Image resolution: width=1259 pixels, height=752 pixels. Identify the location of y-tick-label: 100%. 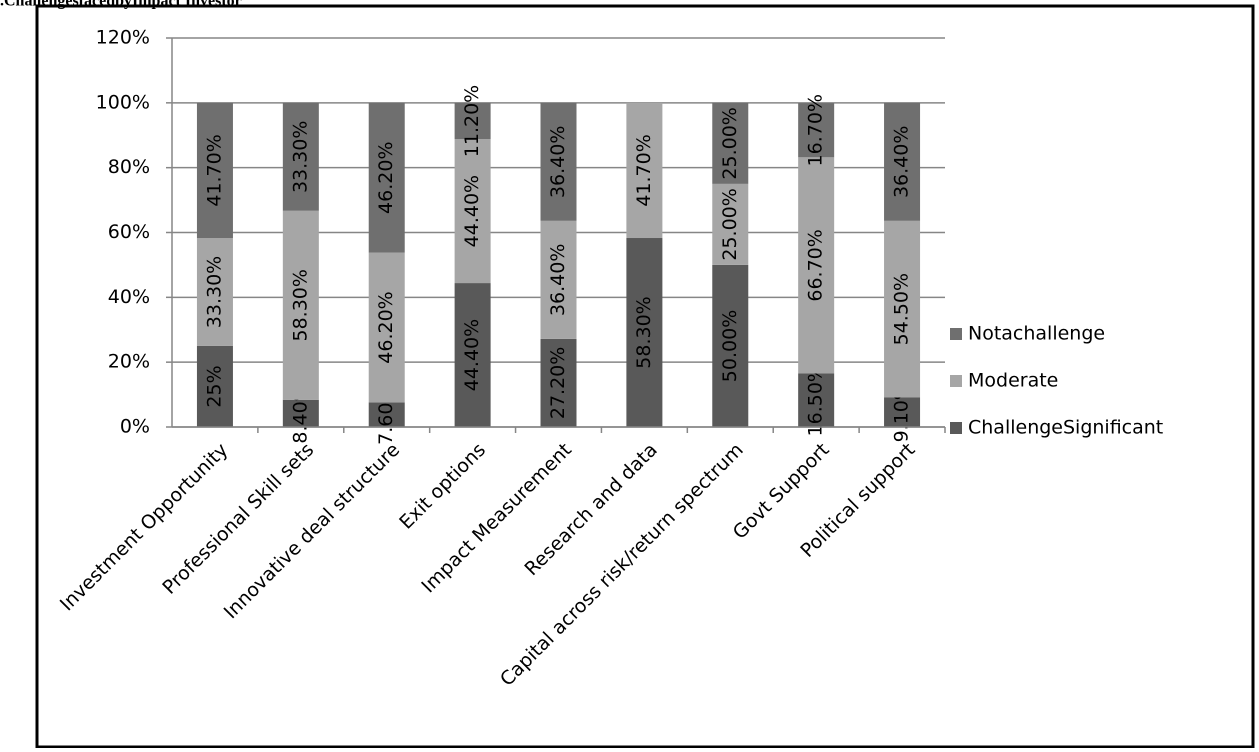
(123, 102).